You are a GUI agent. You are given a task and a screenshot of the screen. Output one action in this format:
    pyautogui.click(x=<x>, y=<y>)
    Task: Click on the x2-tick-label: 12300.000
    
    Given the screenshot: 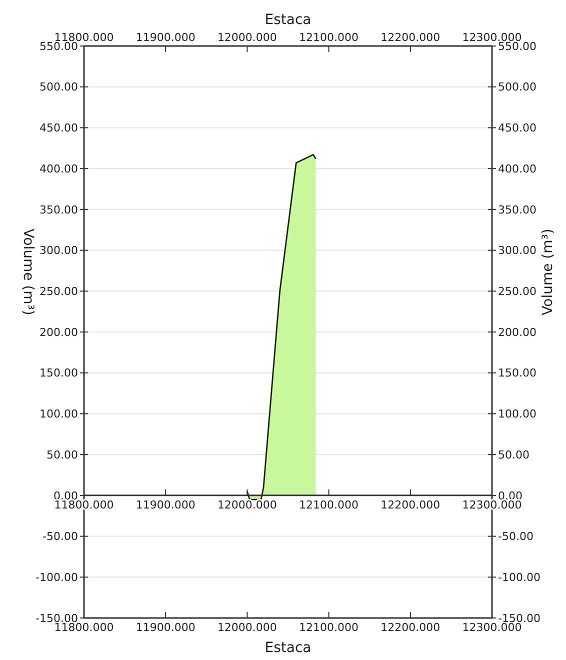 What is the action you would take?
    pyautogui.click(x=492, y=627)
    